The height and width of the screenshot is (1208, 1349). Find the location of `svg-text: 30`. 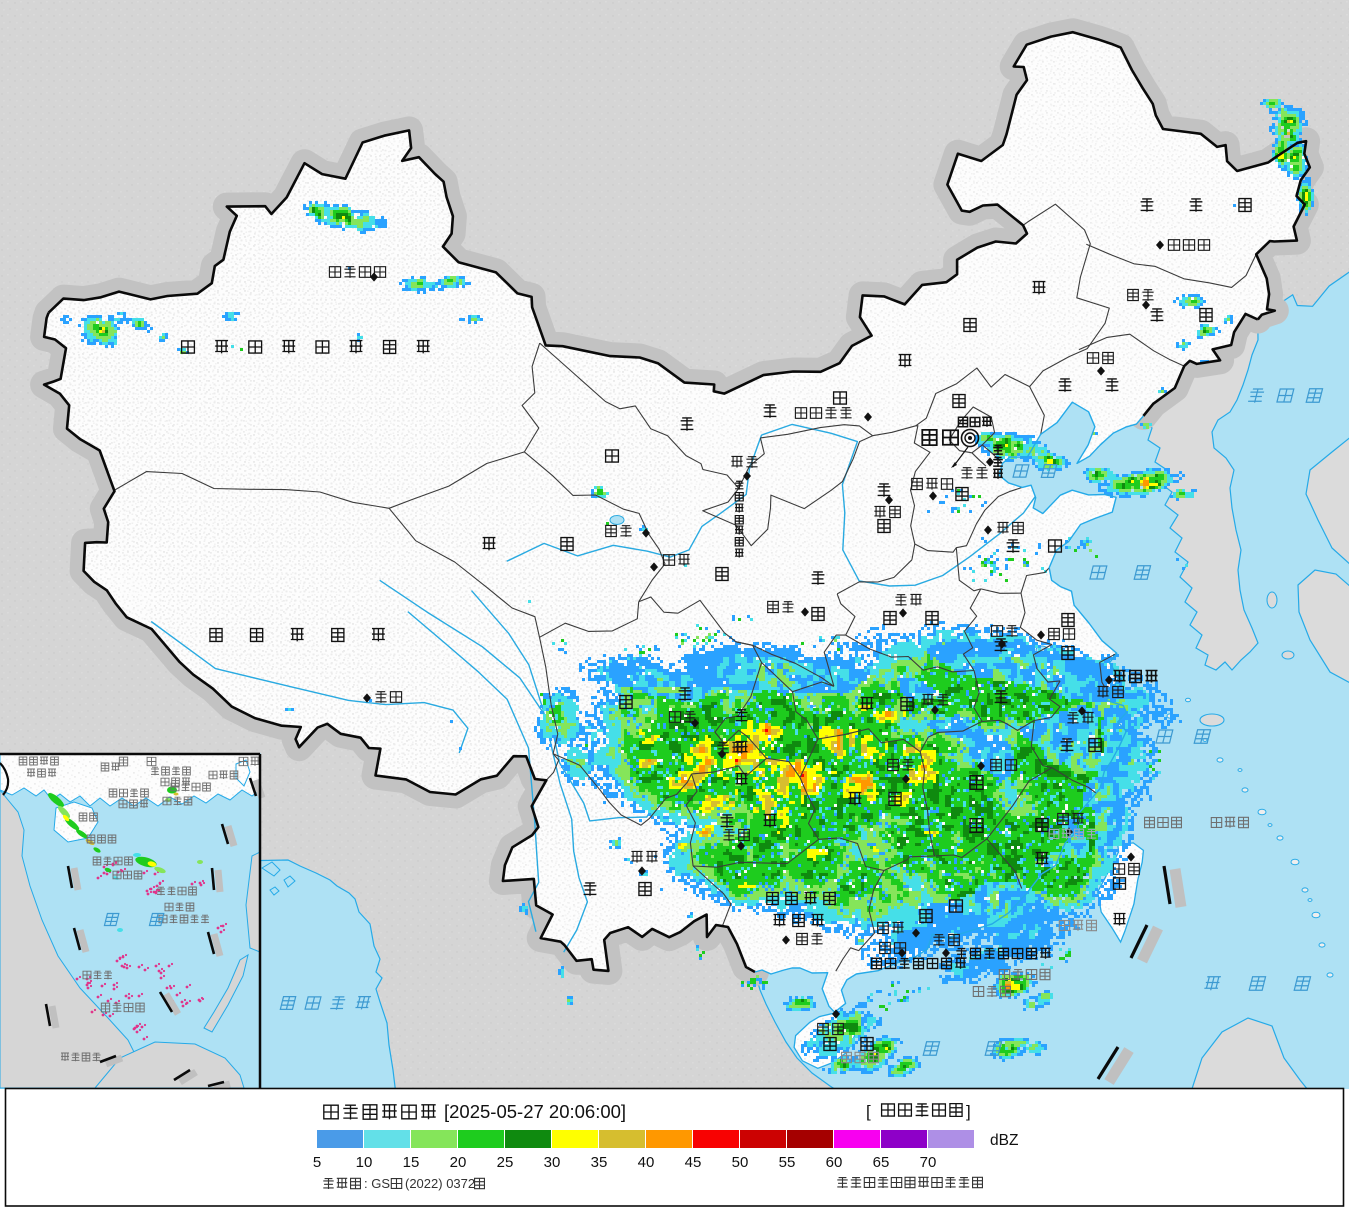

svg-text: 30 is located at coordinates (552, 1162).